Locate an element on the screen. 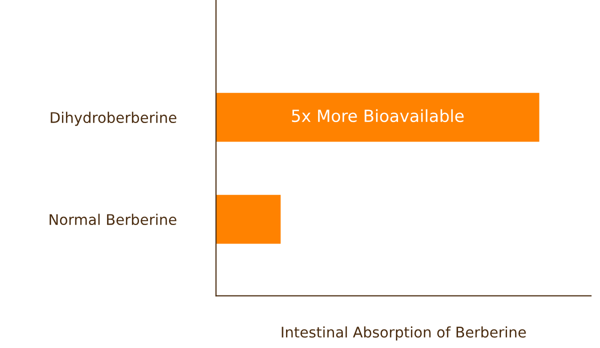  annotation: 5x More Bioavailable is located at coordinates (378, 115).